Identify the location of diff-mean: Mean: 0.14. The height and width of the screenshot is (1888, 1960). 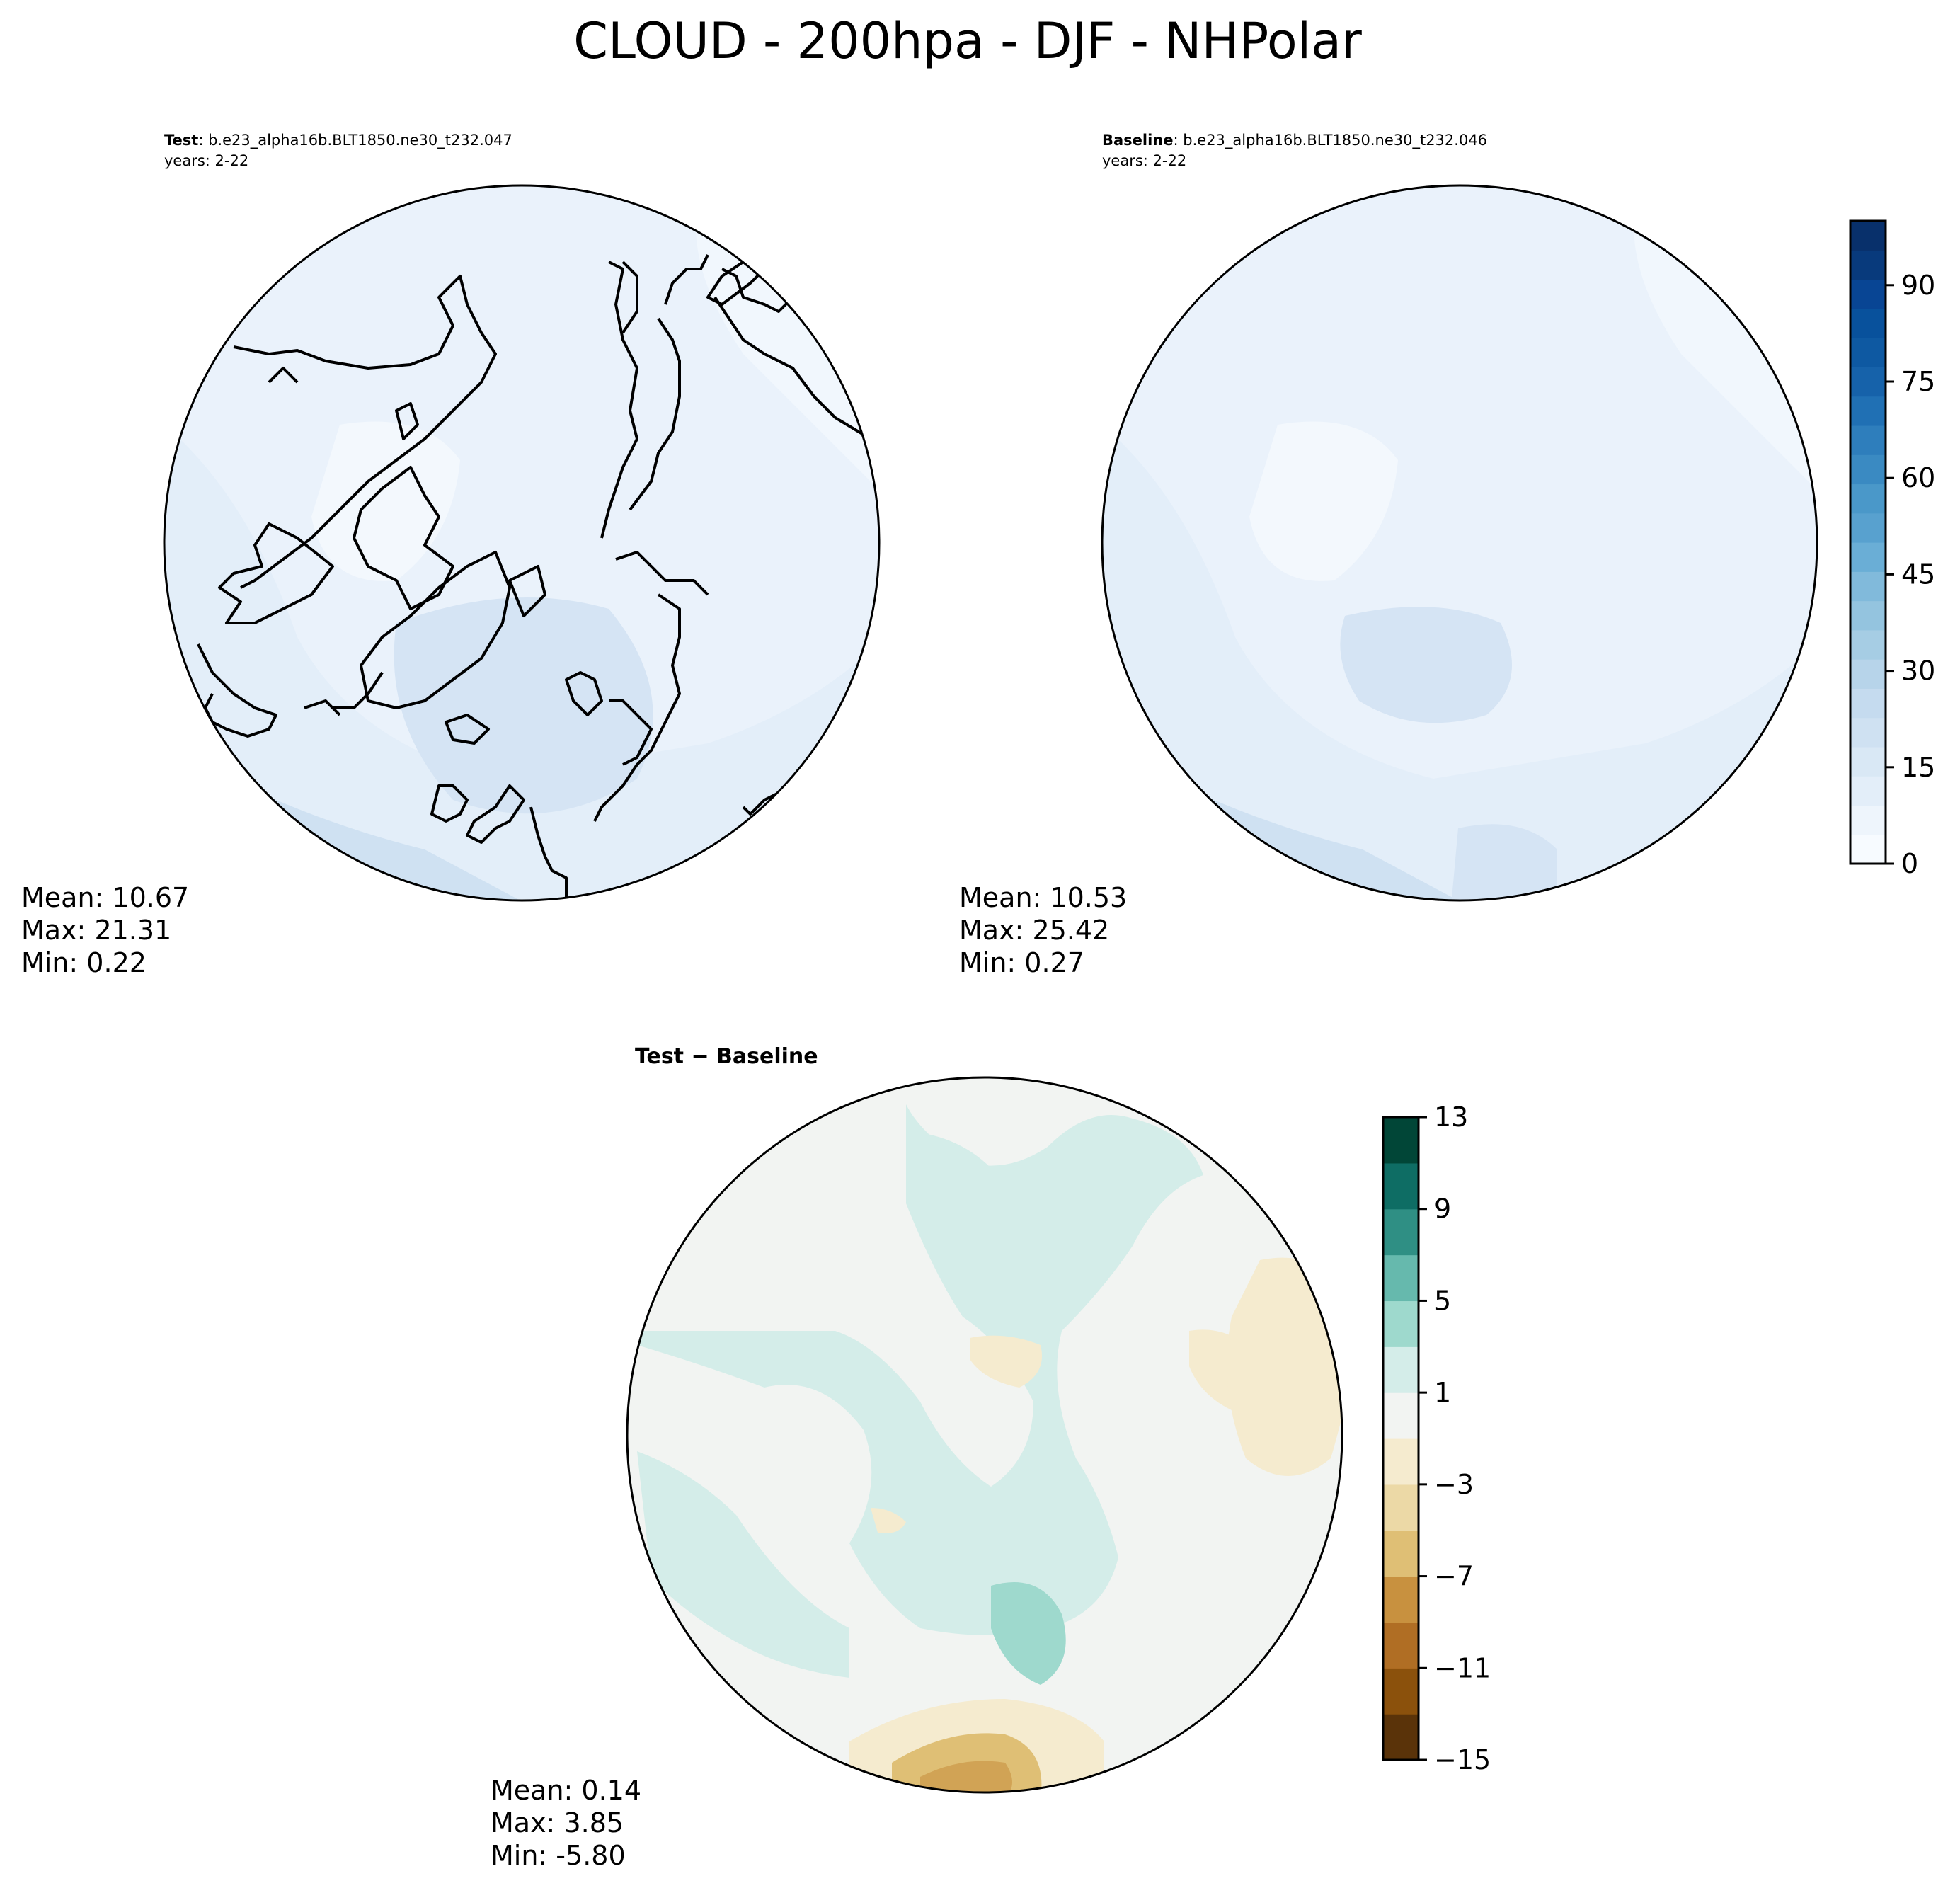
(566, 1791).